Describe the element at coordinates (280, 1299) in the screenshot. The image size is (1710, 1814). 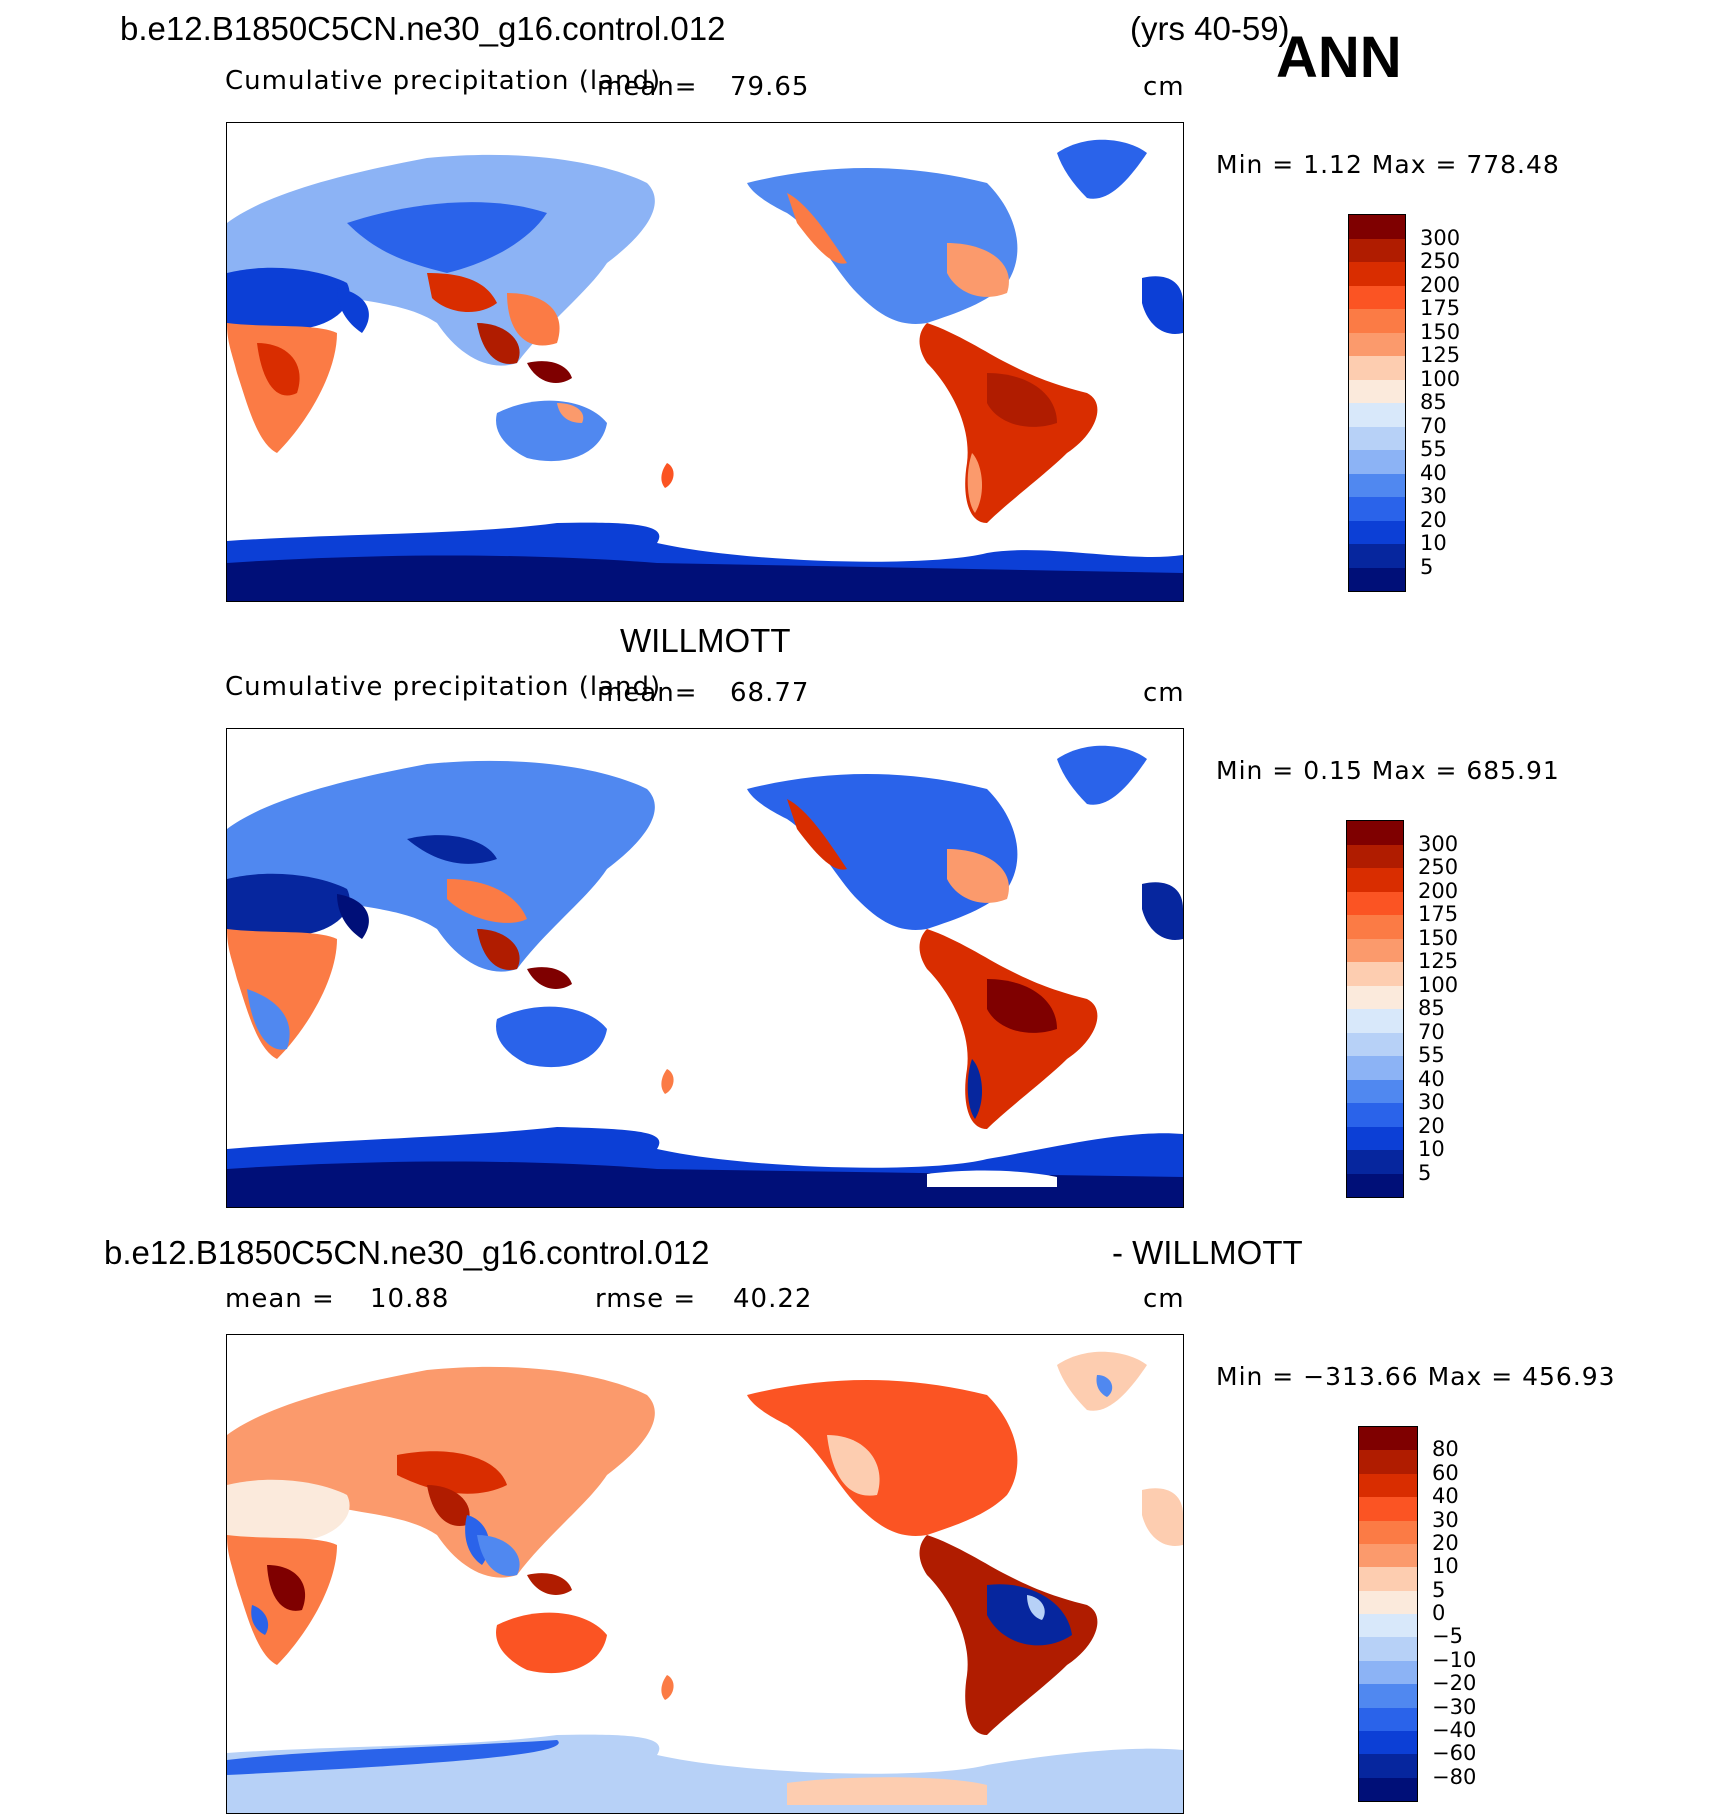
I see `mean-label: mean =` at that location.